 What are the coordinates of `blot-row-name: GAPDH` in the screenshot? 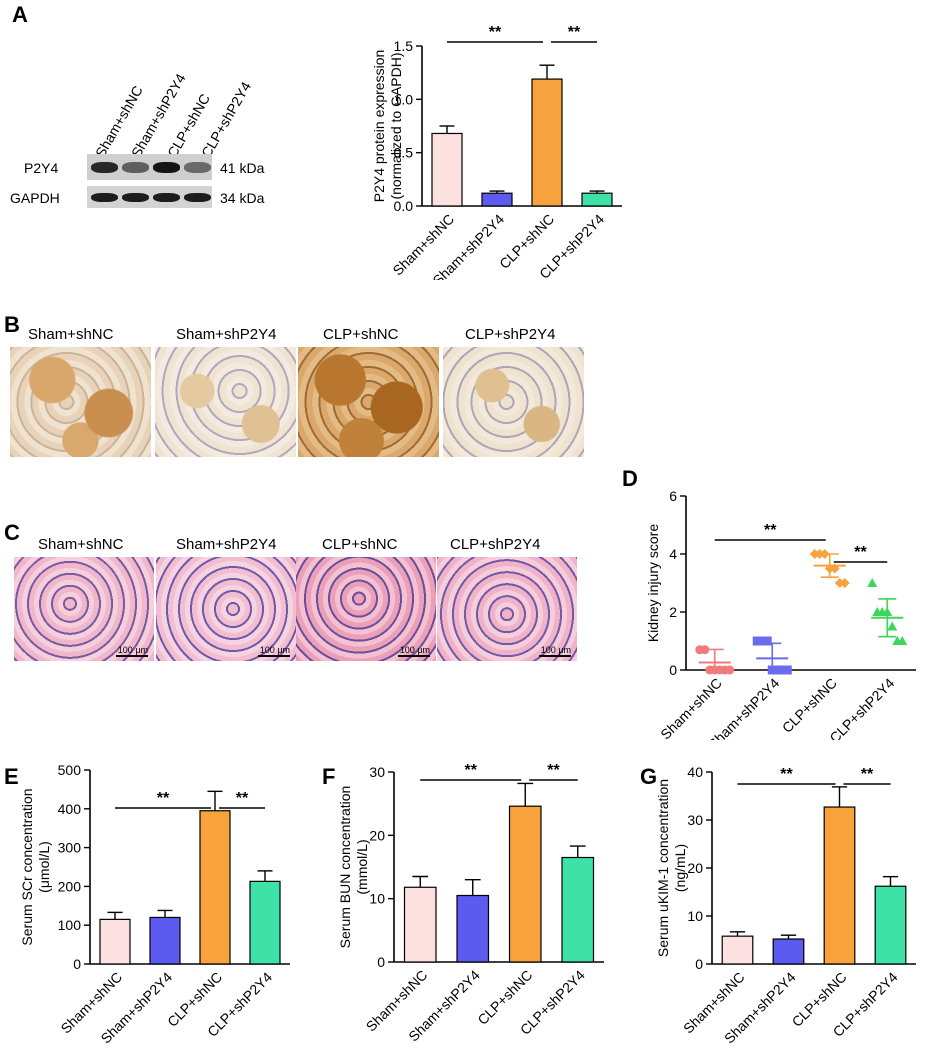 It's located at (35, 198).